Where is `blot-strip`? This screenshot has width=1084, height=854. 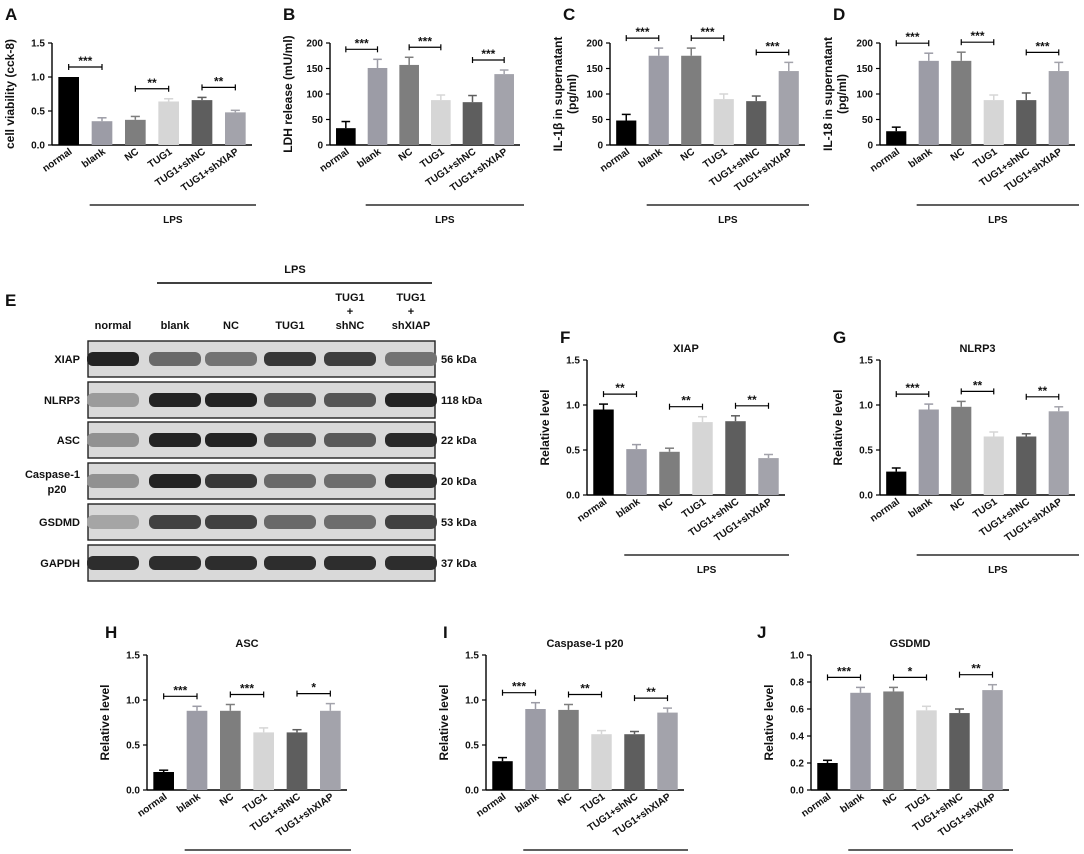 blot-strip is located at coordinates (261, 440).